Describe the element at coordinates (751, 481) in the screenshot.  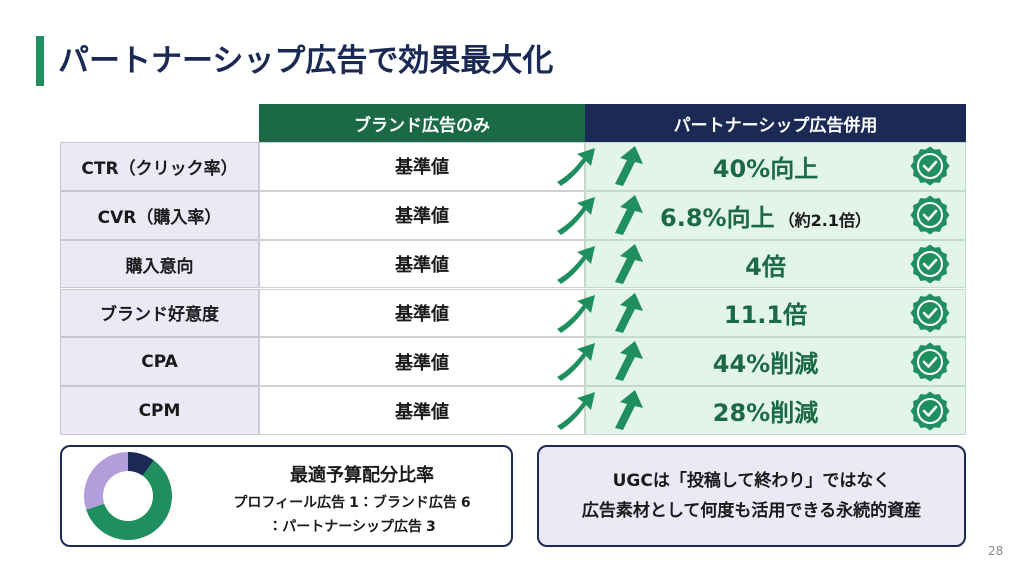
I see `callout-line: UGCは「投稿して終わり」ではなく` at that location.